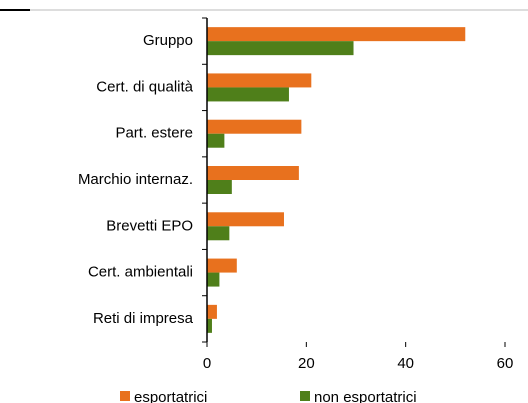 The height and width of the screenshot is (403, 528). Describe the element at coordinates (135, 179) in the screenshot. I see `y-tick-label: Marchio internaz.` at that location.